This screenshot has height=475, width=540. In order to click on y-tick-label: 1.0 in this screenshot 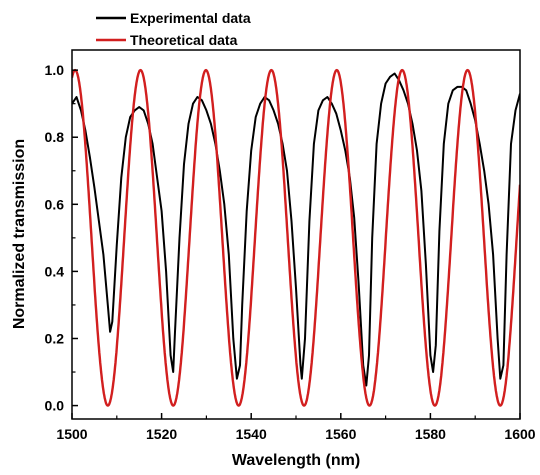, I will do `click(55, 70)`.